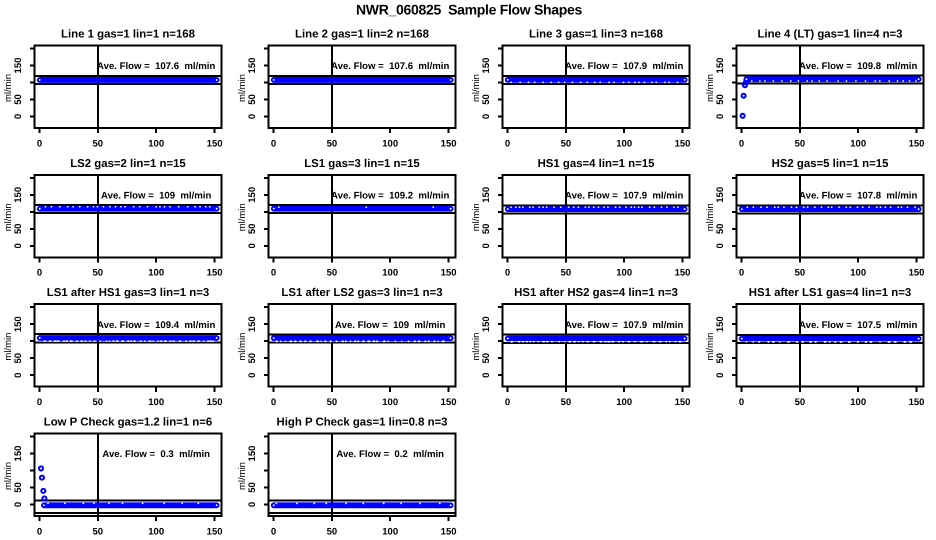  What do you see at coordinates (829, 35) in the screenshot?
I see `svg-text: Line 4 (LT) gas=1 lin=4 n=3` at bounding box center [829, 35].